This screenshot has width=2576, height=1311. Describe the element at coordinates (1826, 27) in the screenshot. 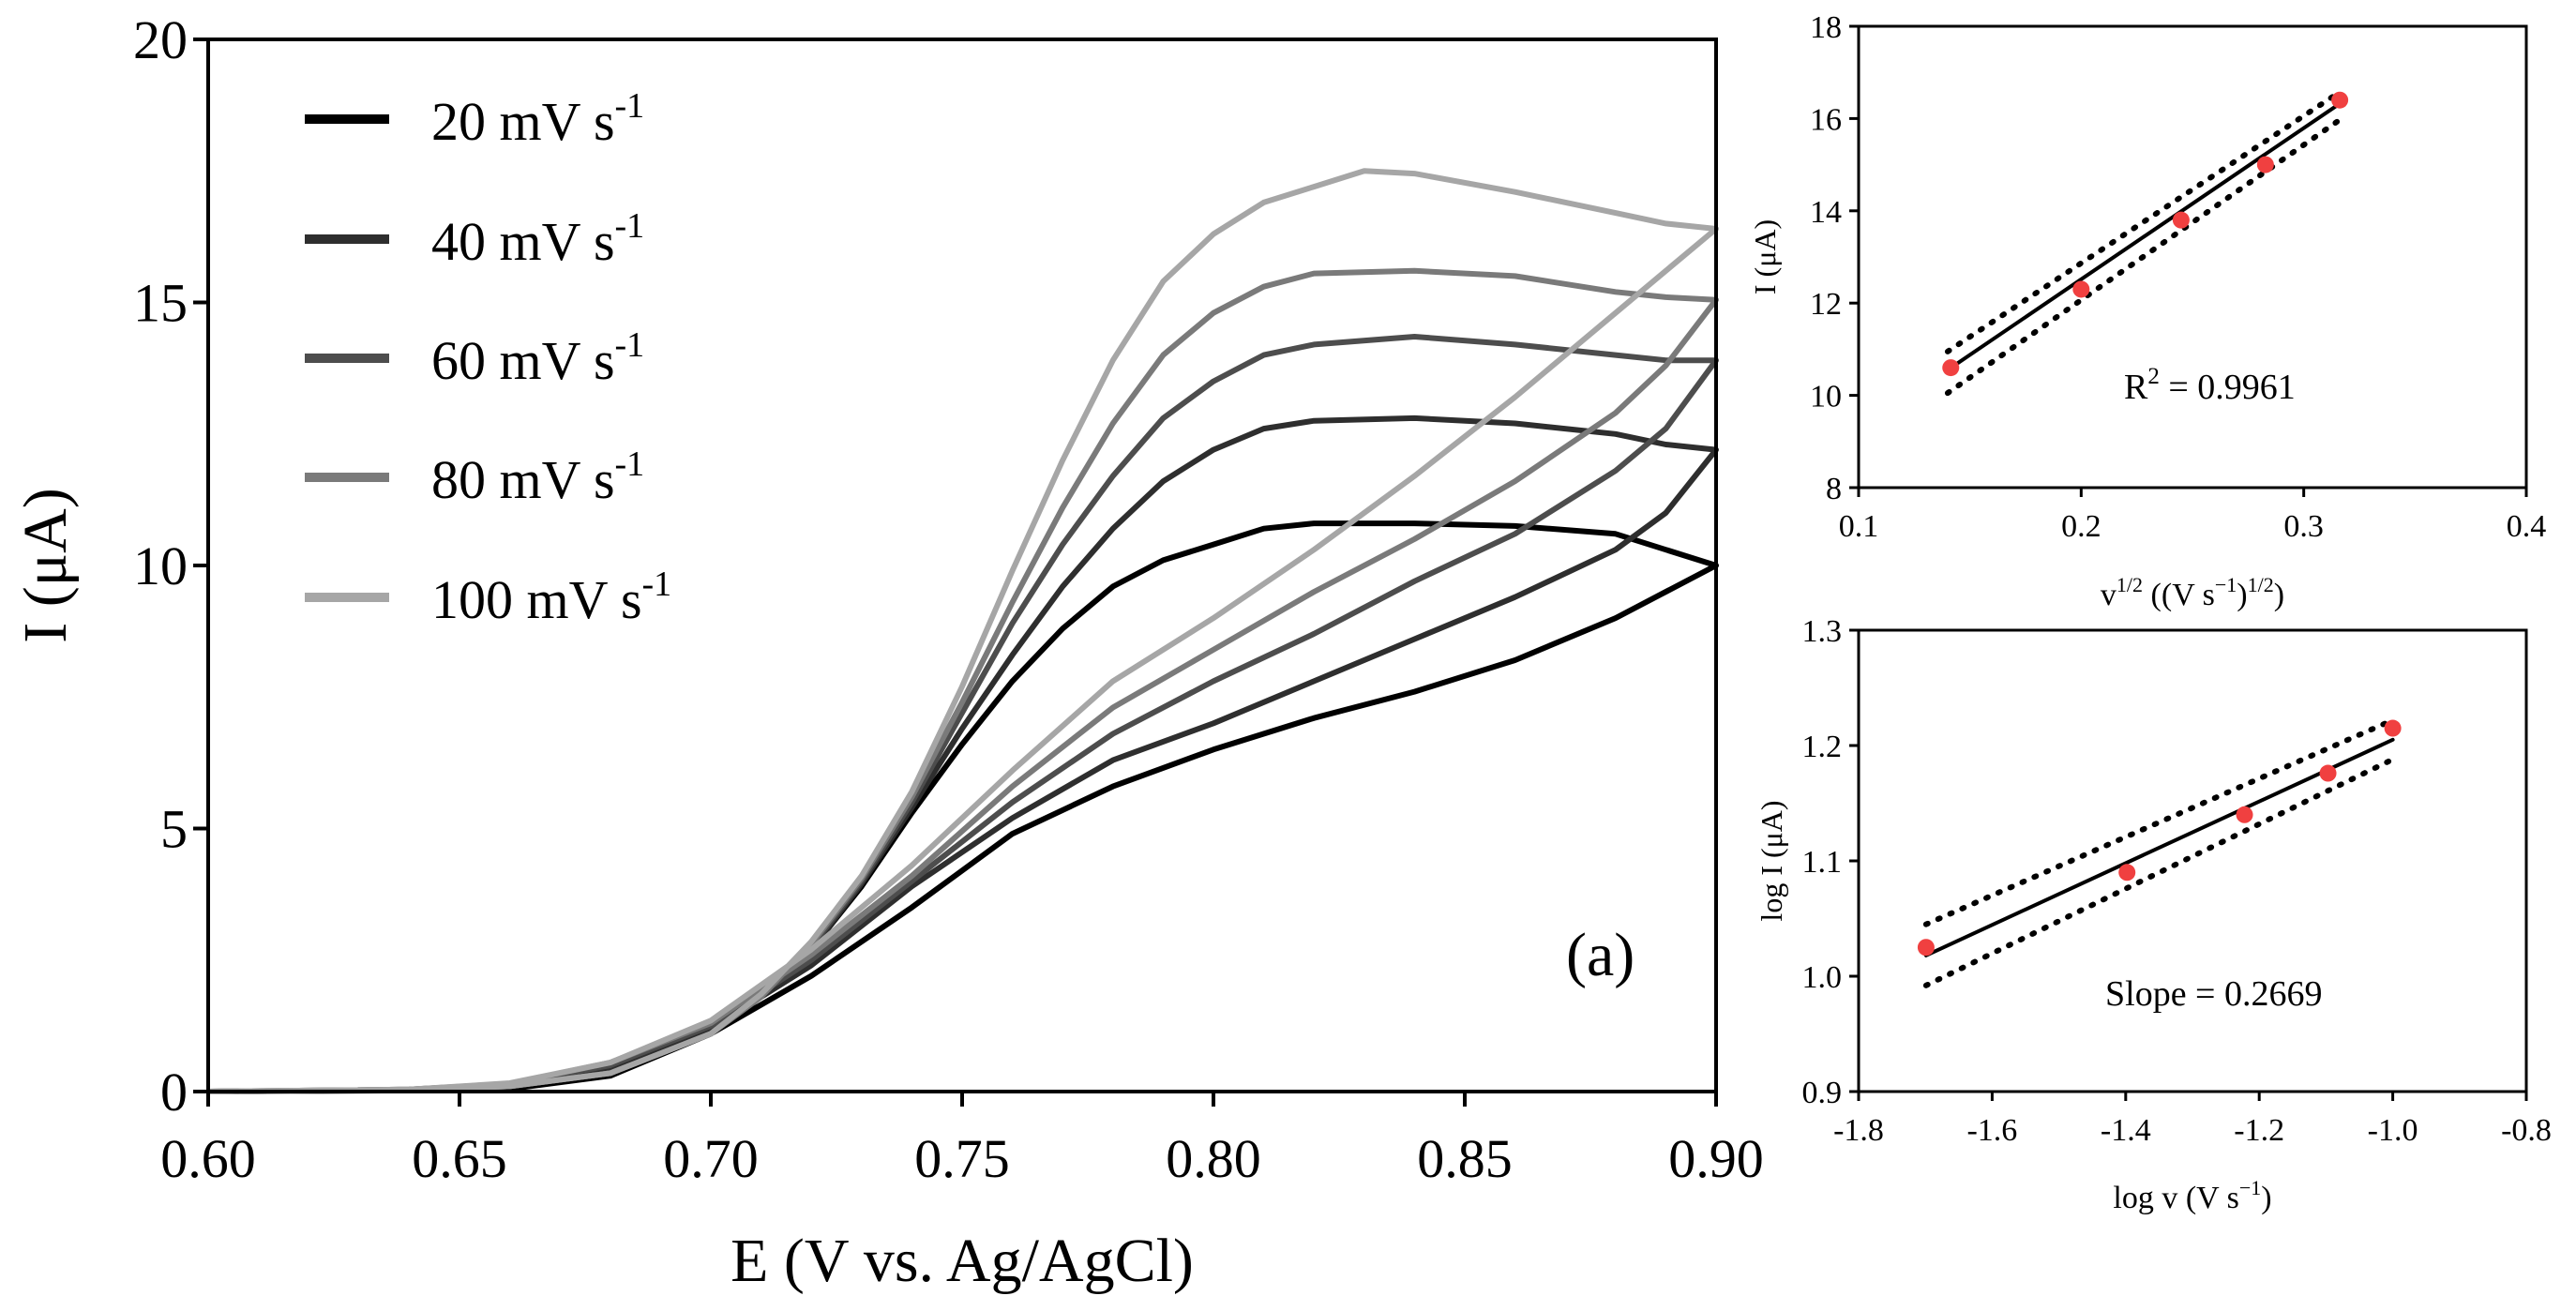

I see `y-tick-label: 18` at that location.